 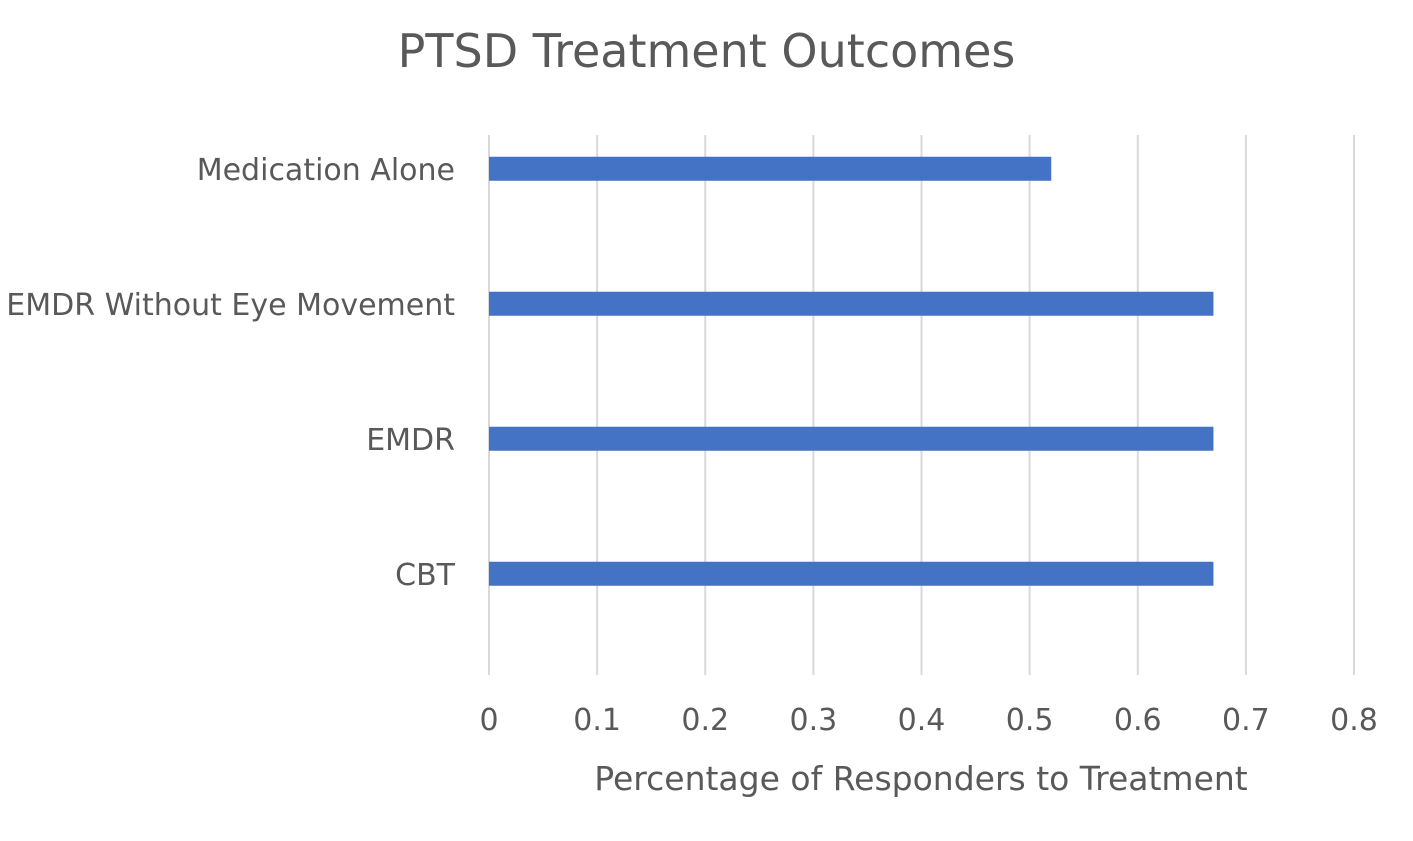 I want to click on x-tick-label: 0.4, so click(x=922, y=720).